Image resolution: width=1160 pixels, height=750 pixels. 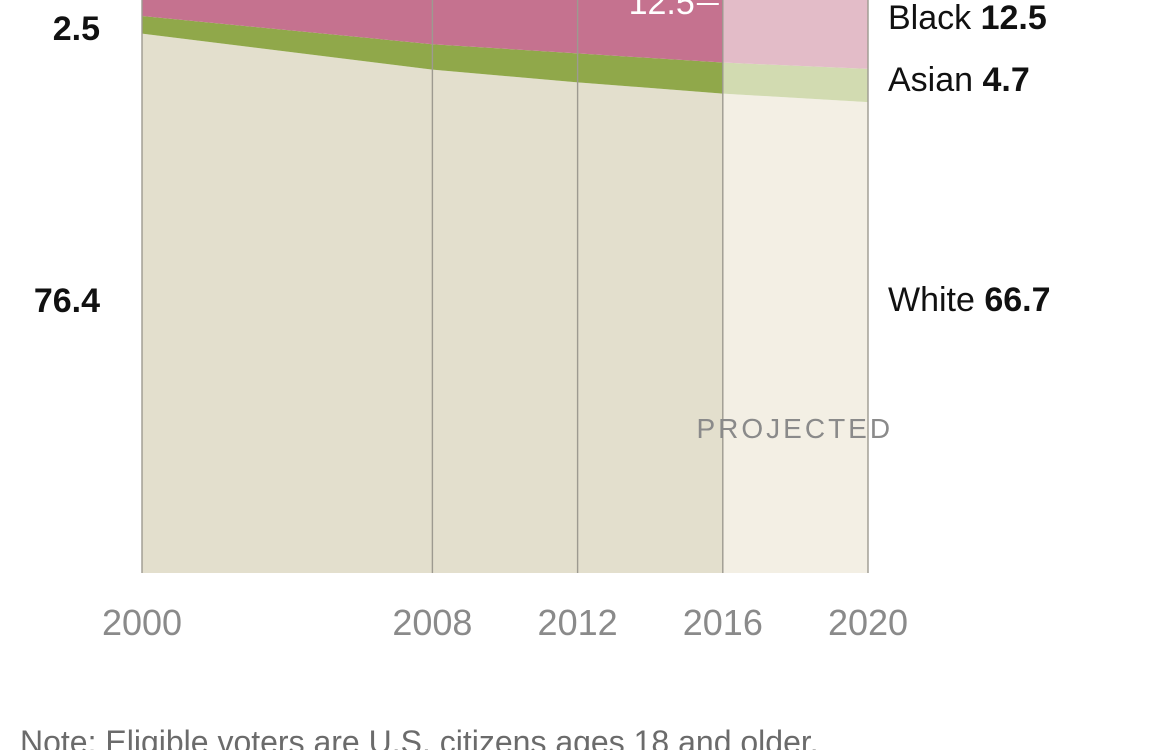 I want to click on area-white-projected, so click(x=795, y=333).